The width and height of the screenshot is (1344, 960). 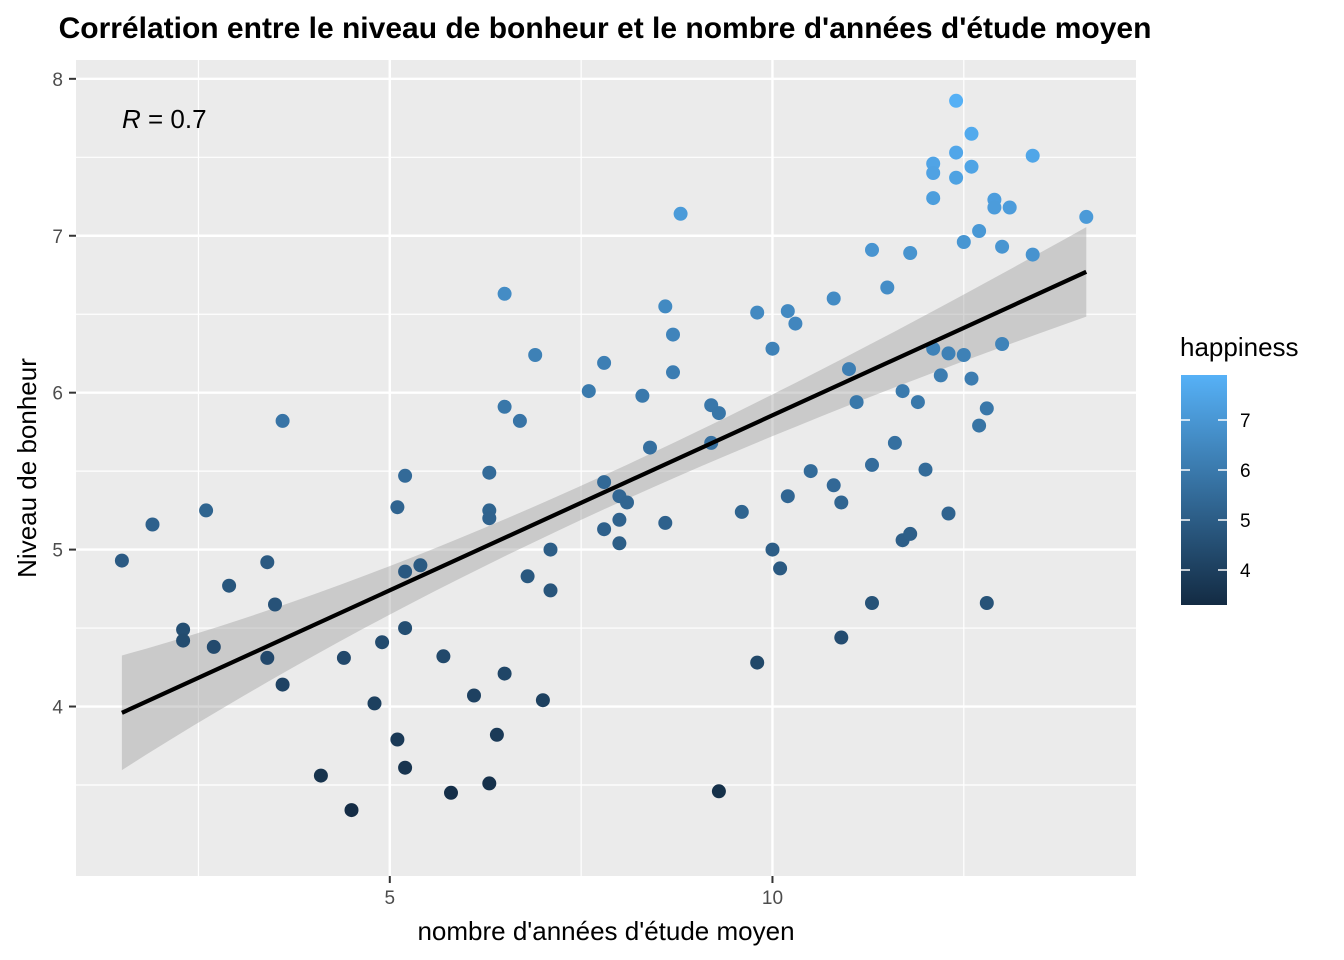 I want to click on r-annotation: R = 0.7, so click(x=164, y=119).